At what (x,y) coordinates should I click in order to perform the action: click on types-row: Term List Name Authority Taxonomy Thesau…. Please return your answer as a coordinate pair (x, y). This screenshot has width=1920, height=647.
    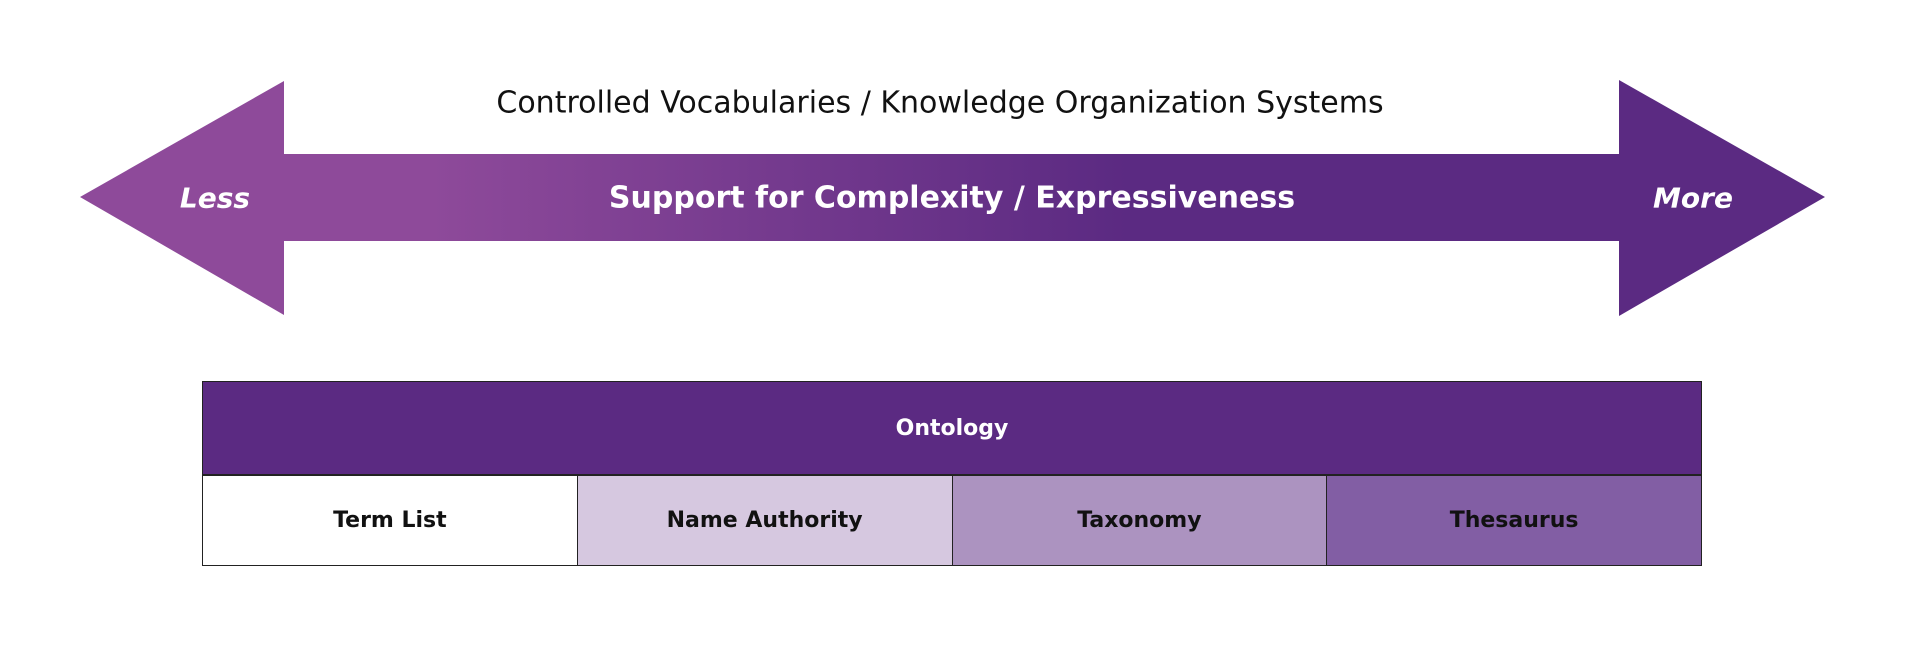
    Looking at the image, I should click on (952, 520).